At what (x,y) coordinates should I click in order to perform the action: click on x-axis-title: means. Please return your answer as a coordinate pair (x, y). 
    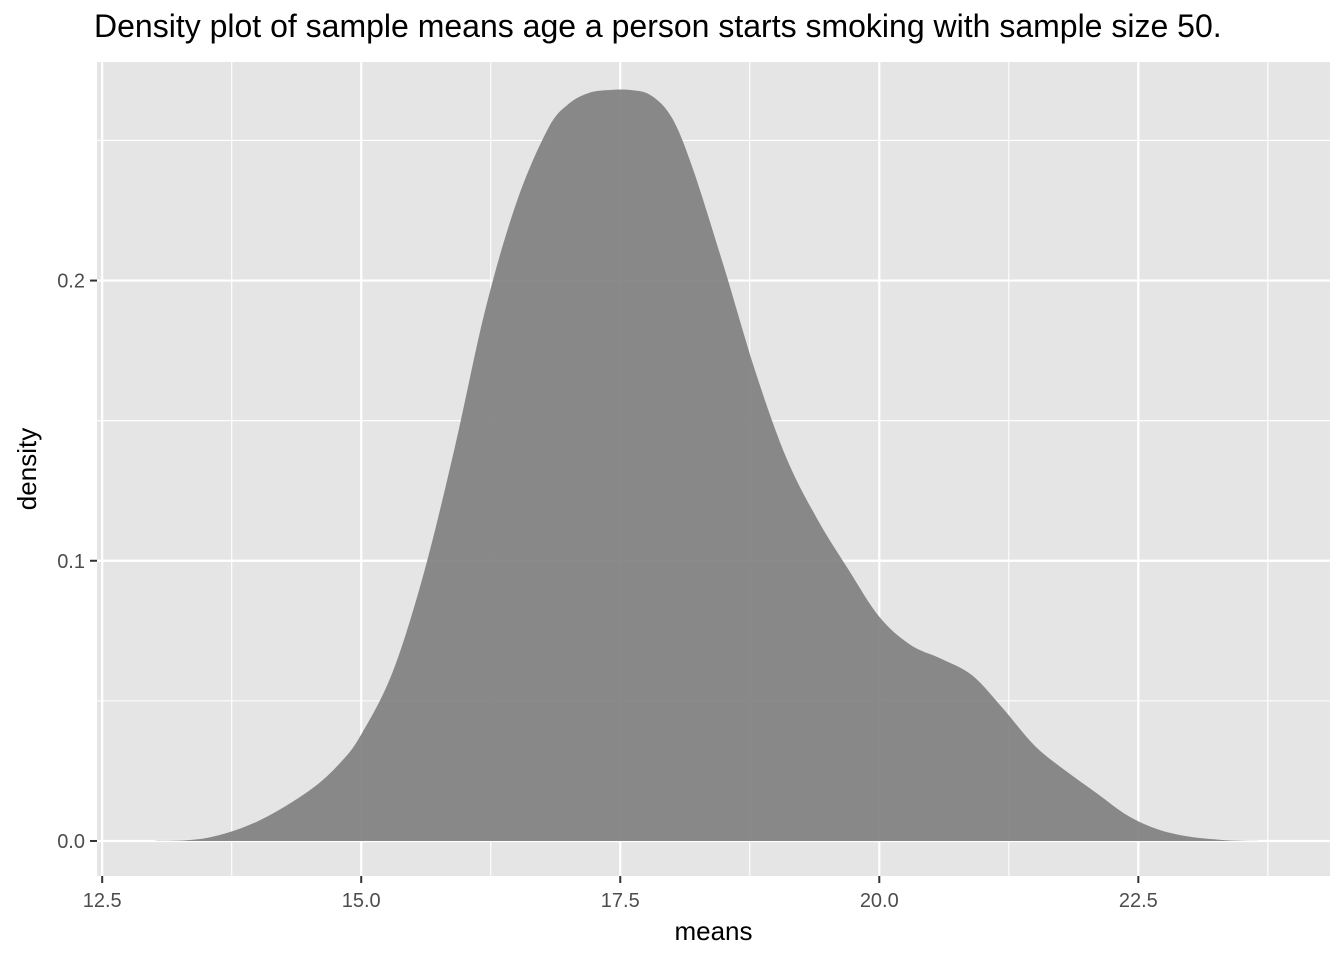
    Looking at the image, I should click on (713, 931).